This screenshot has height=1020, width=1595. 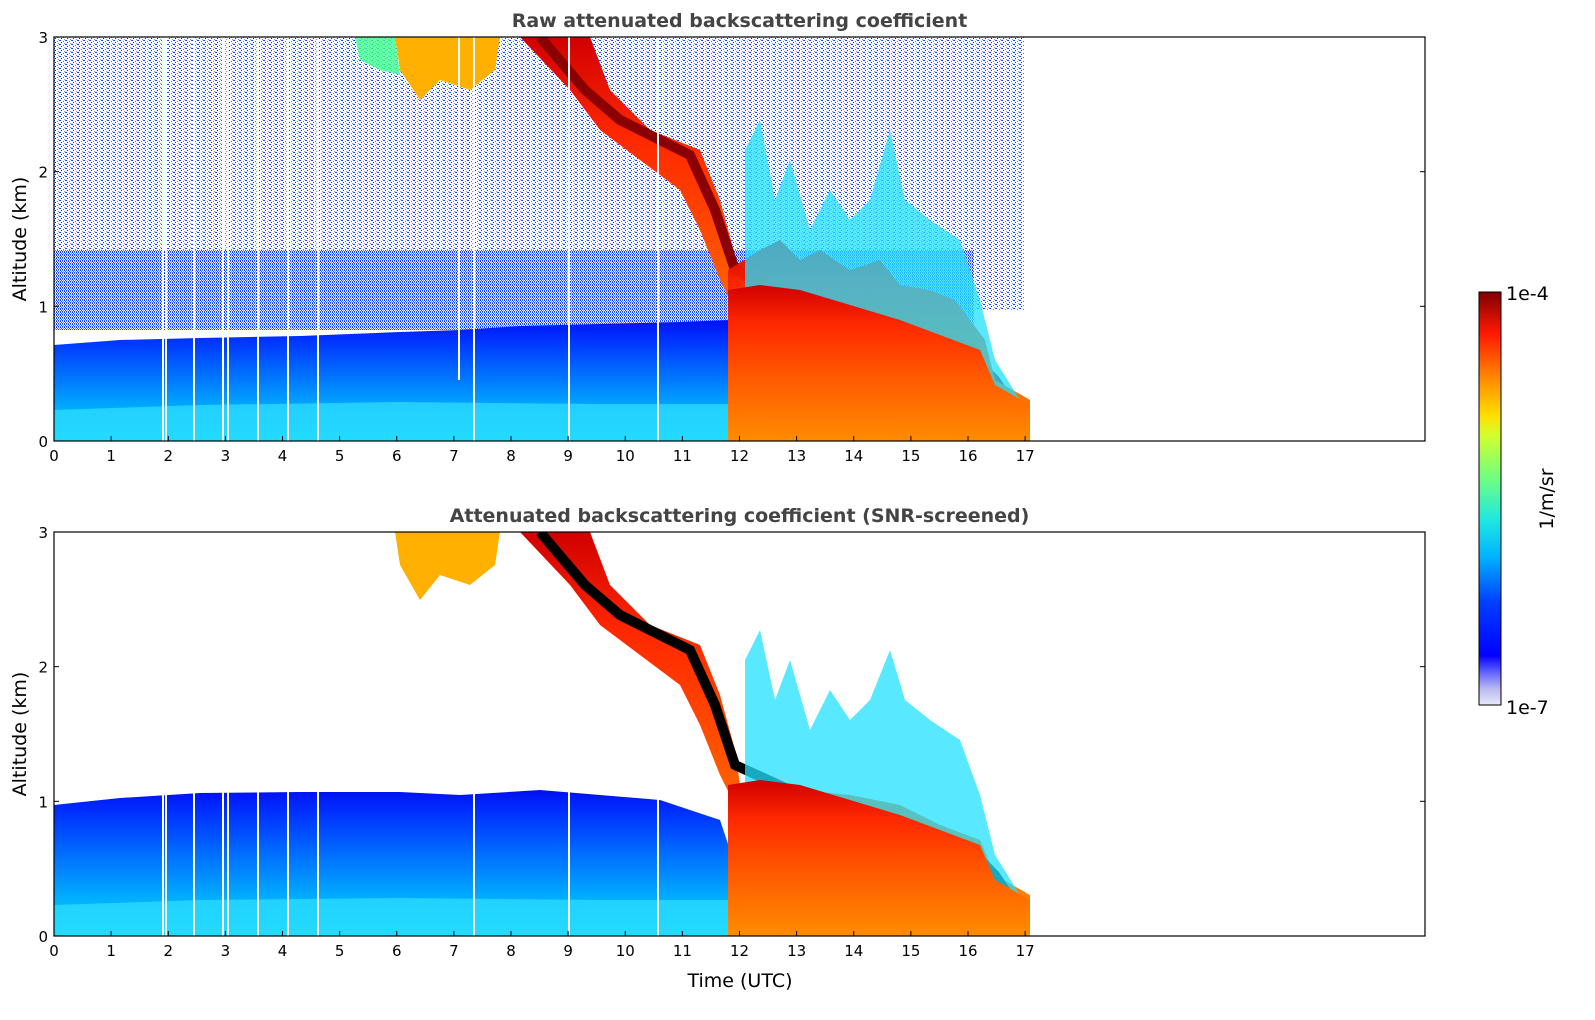 I want to click on x-axis-raw: 0 1 2 3 4 5 6 7 8 9 10 11 12 13 14 15 16 17, so click(x=542, y=450).